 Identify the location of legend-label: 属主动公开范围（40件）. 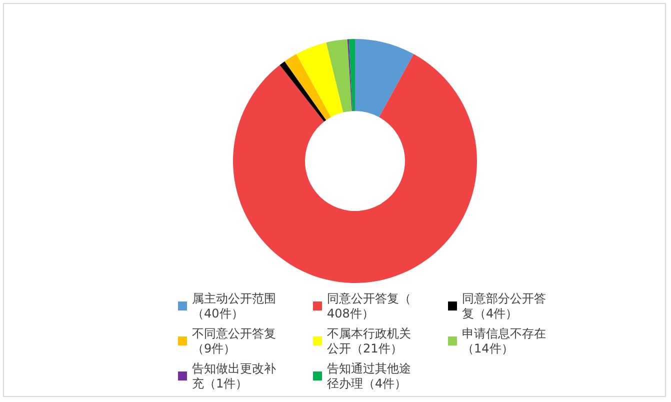
(234, 306).